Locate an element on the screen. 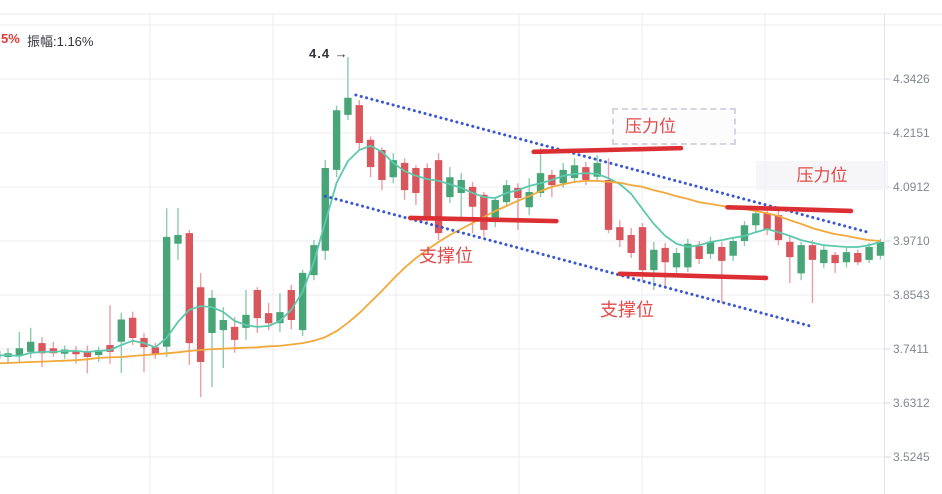 This screenshot has height=494, width=942. support-label-1: 支撑位 is located at coordinates (446, 256).